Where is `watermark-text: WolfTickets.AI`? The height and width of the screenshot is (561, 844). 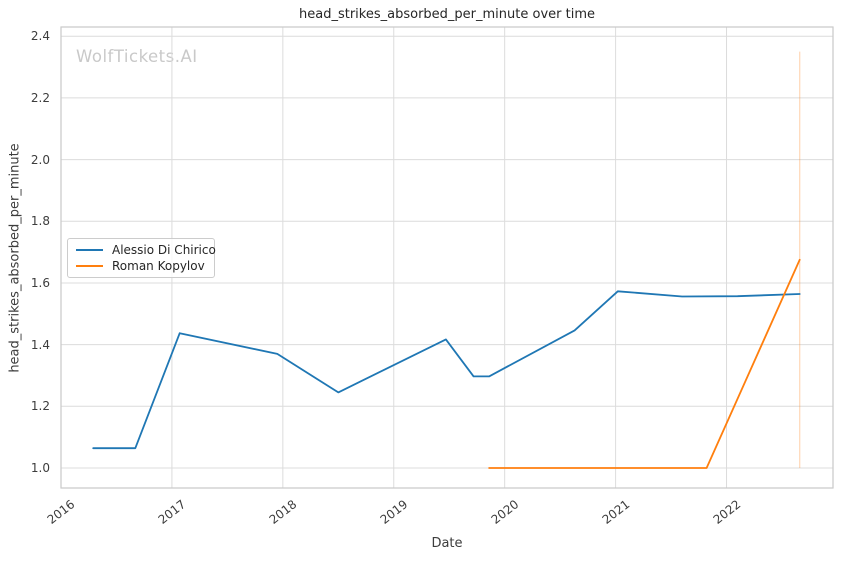 watermark-text: WolfTickets.AI is located at coordinates (137, 56).